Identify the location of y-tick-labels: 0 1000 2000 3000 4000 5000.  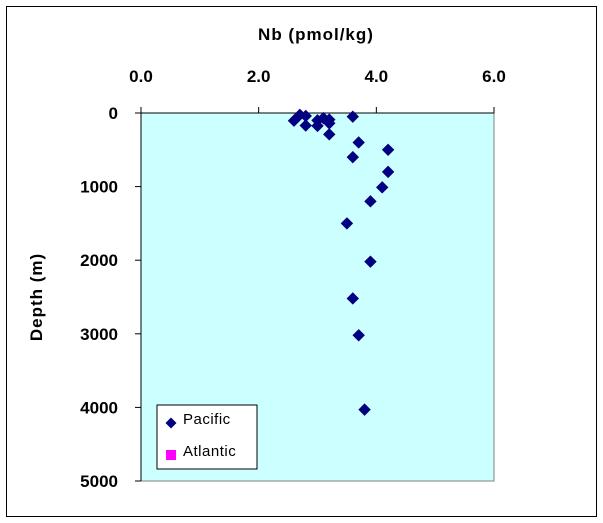
(110, 297).